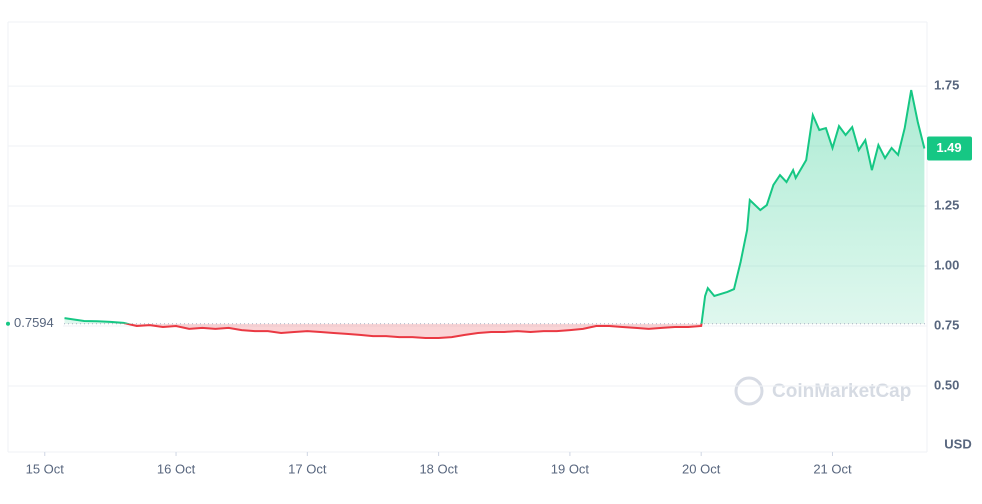 Image resolution: width=982 pixels, height=504 pixels. Describe the element at coordinates (438, 468) in the screenshot. I see `x-tick-label: 18 Oct` at that location.